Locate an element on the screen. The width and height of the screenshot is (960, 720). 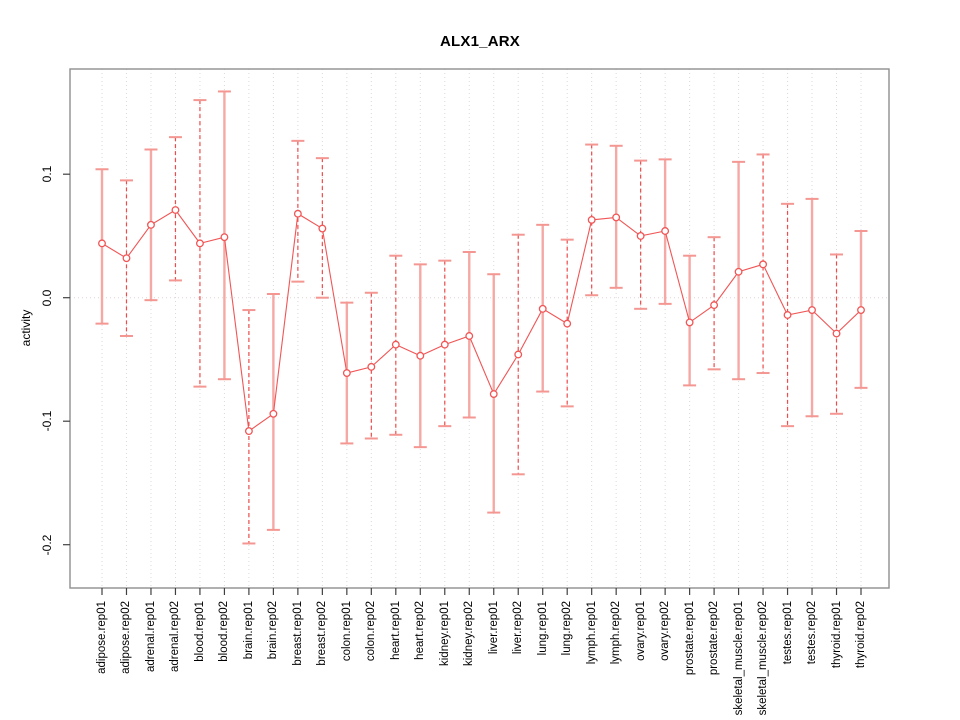
x-tick-label: lymph.rep01 is located at coordinates (591, 633).